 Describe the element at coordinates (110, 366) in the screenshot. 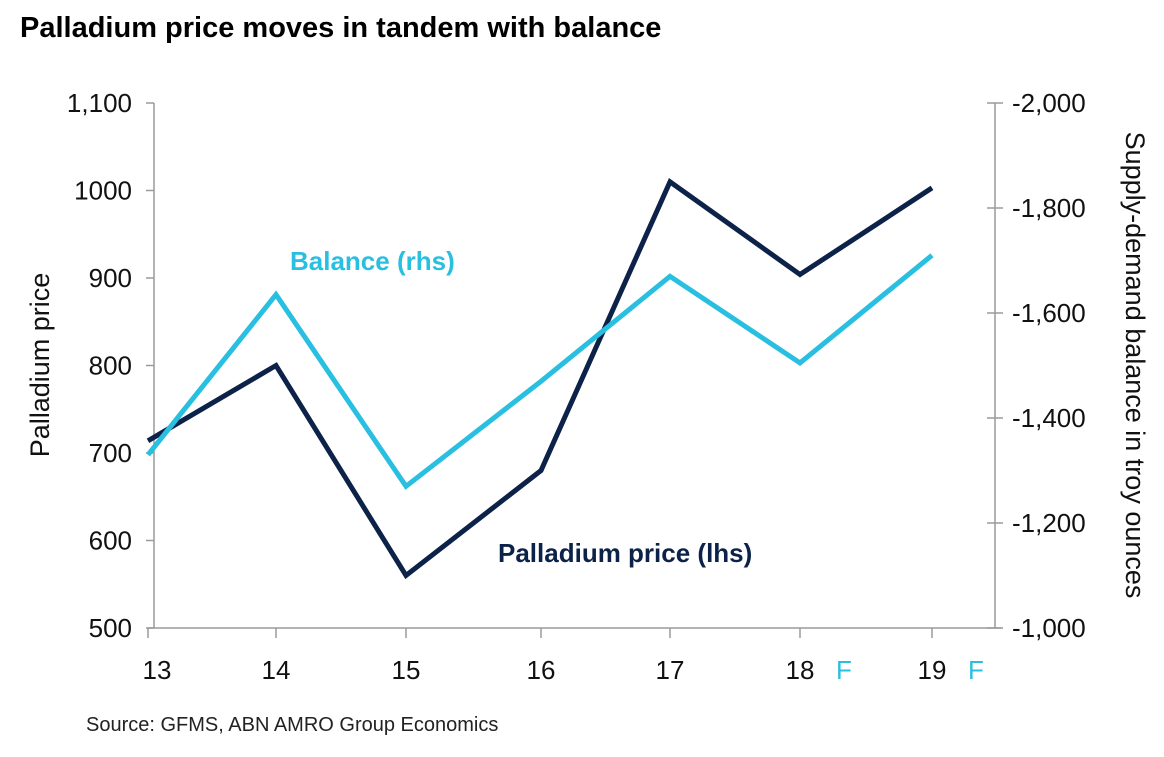

I see `left-axis-tick-label: 800` at that location.